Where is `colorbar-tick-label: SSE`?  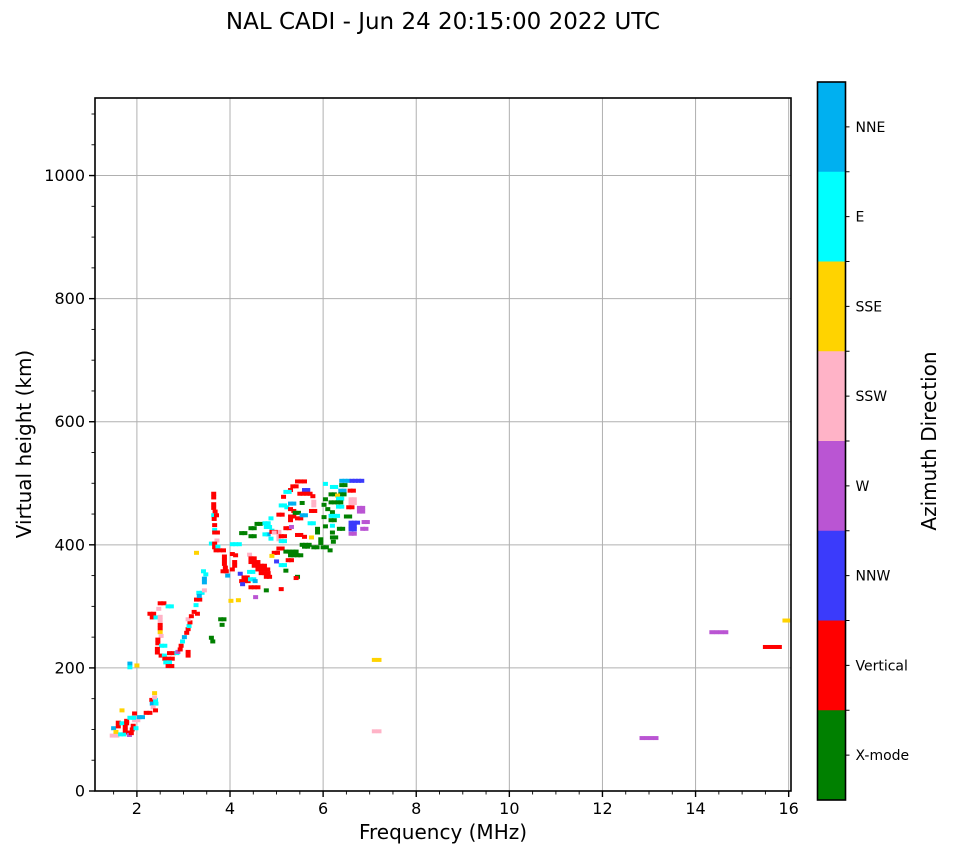 colorbar-tick-label: SSE is located at coordinates (869, 307).